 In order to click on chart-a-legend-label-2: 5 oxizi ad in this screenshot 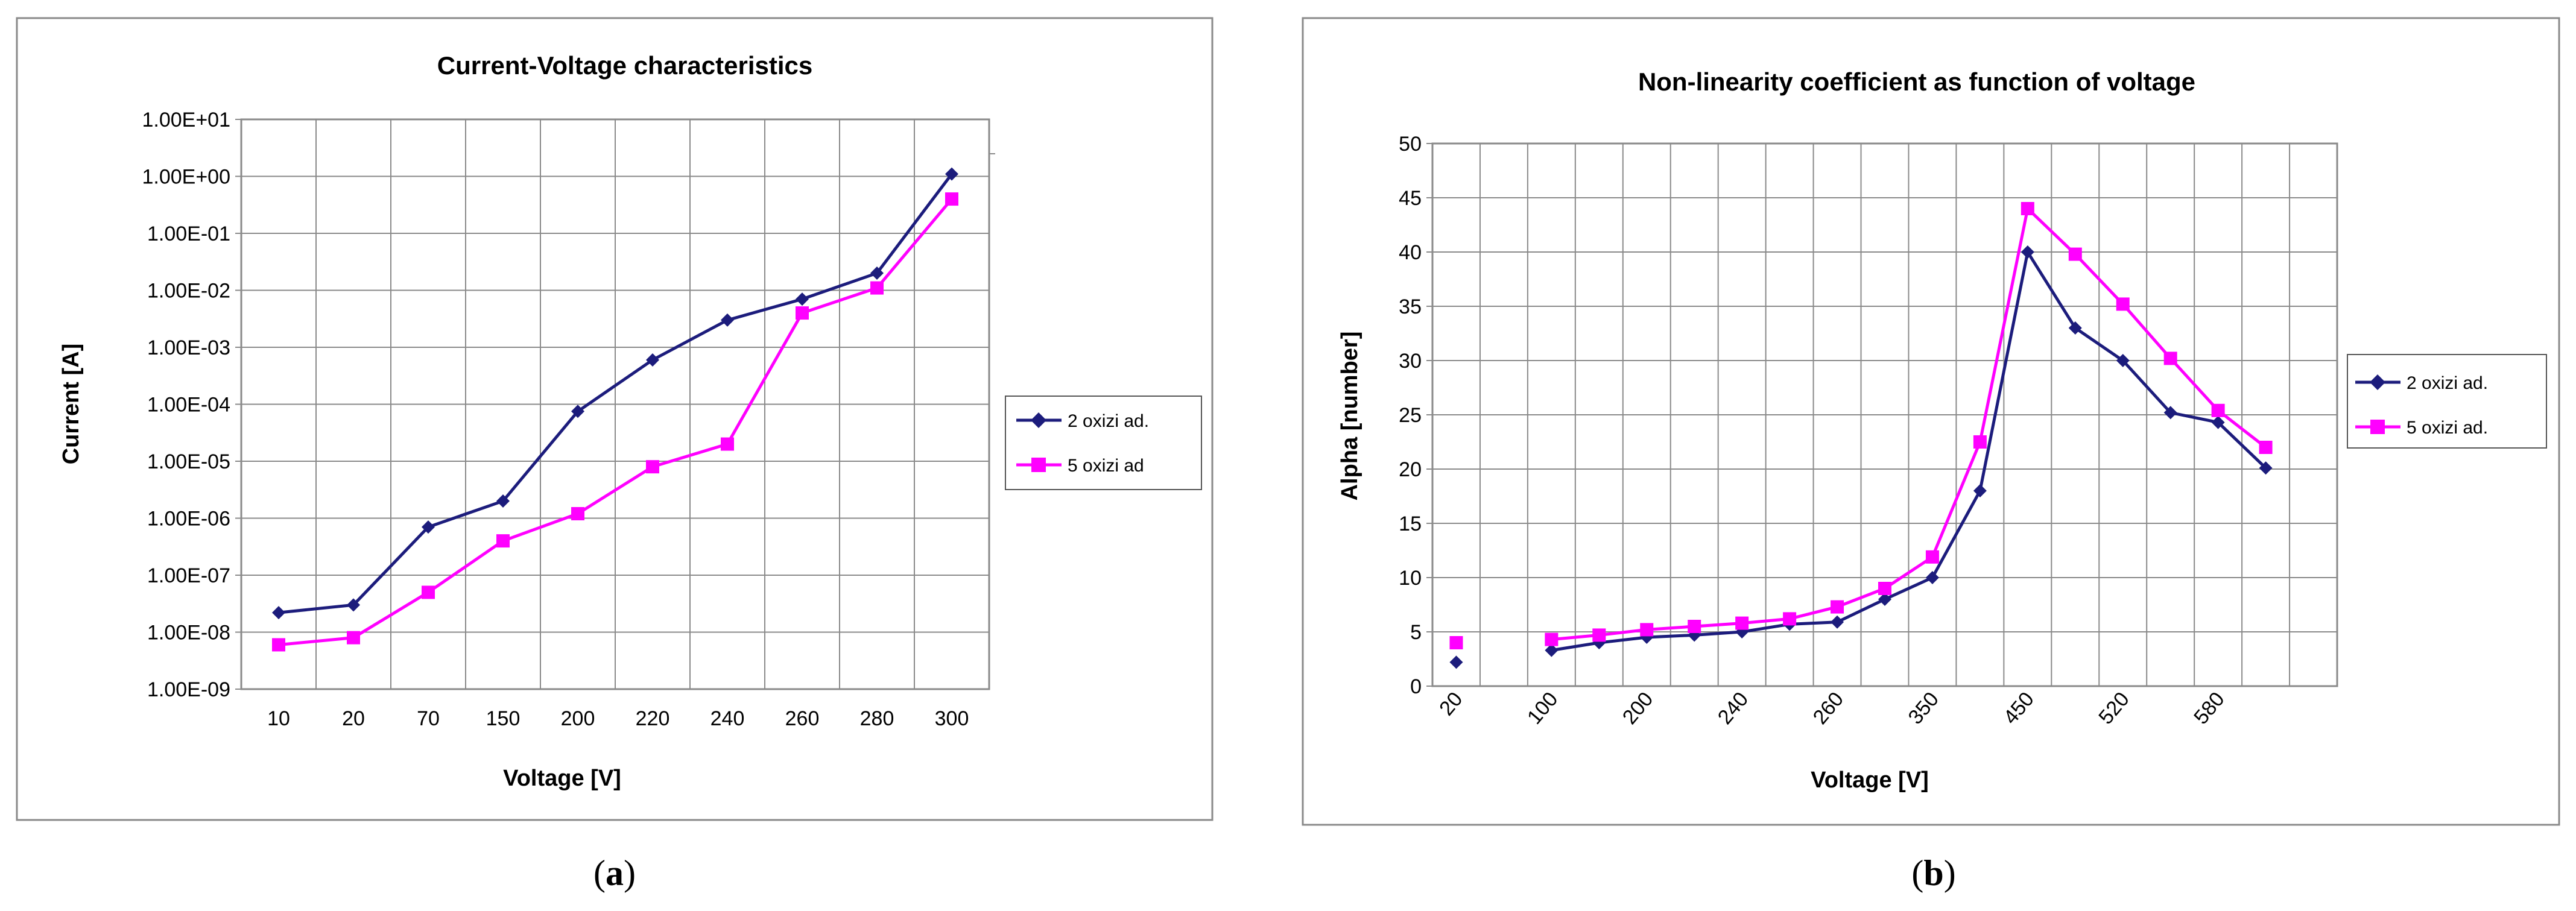, I will do `click(1106, 466)`.